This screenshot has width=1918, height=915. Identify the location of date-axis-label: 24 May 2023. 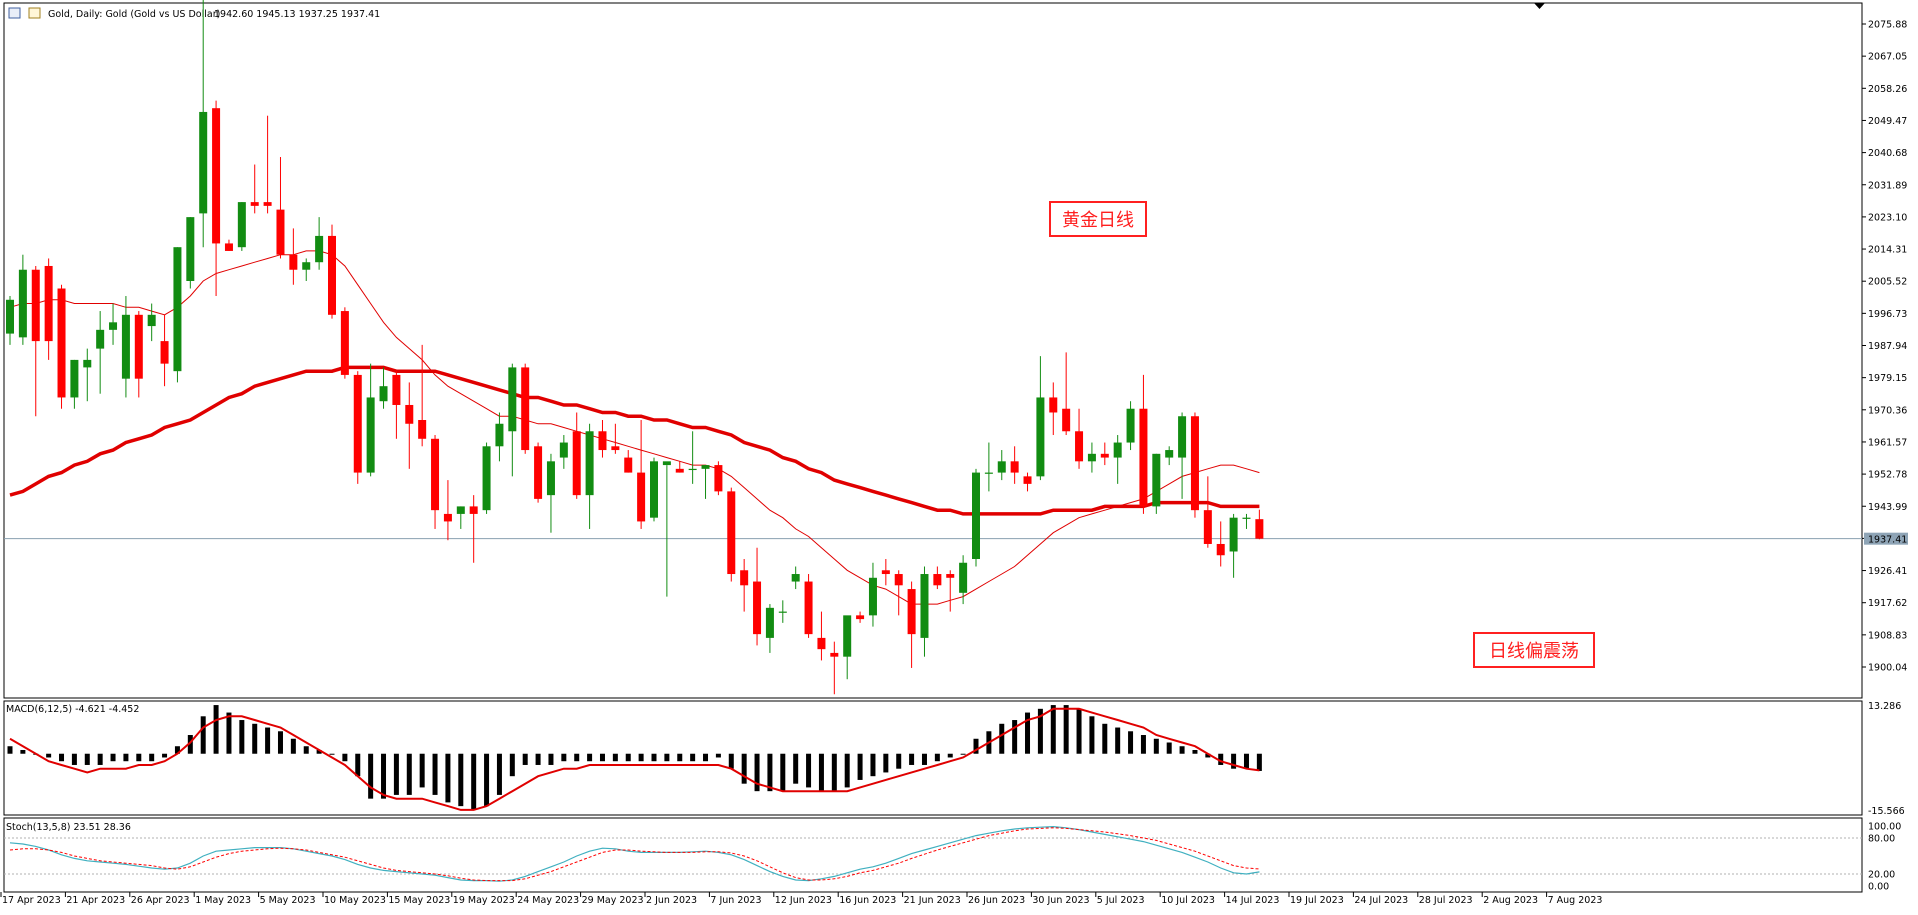
(548, 900).